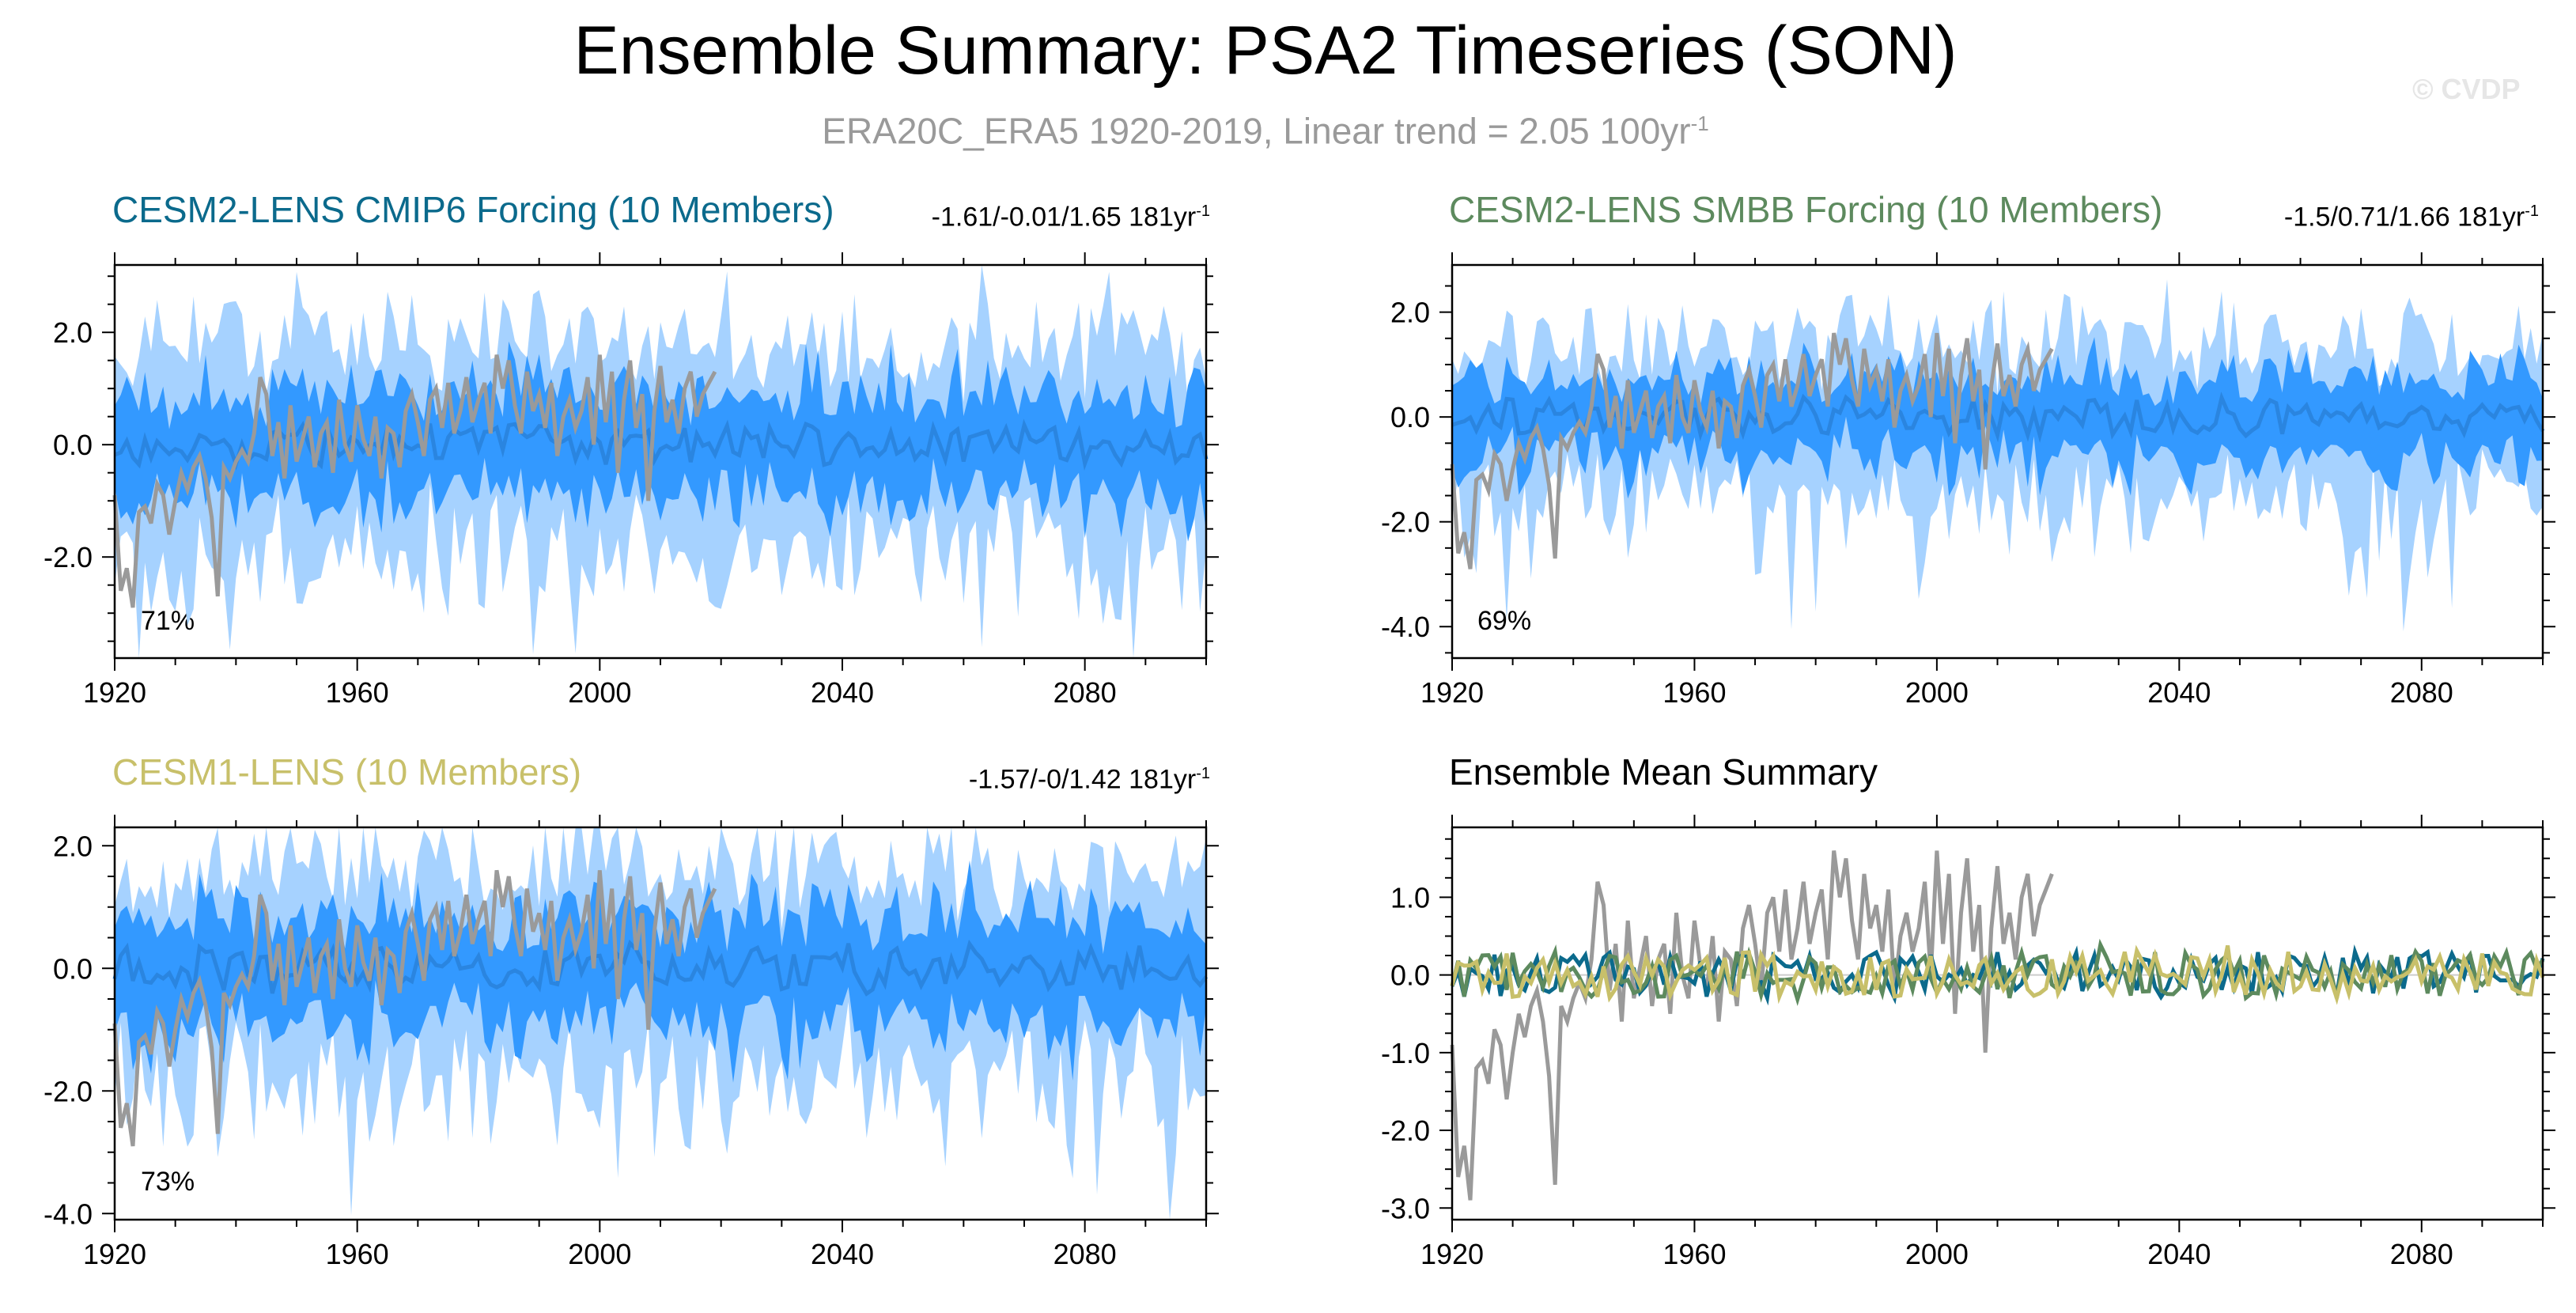 This screenshot has height=1313, width=2576. I want to click on smbb-ytick-label: -4.0, so click(1406, 627).